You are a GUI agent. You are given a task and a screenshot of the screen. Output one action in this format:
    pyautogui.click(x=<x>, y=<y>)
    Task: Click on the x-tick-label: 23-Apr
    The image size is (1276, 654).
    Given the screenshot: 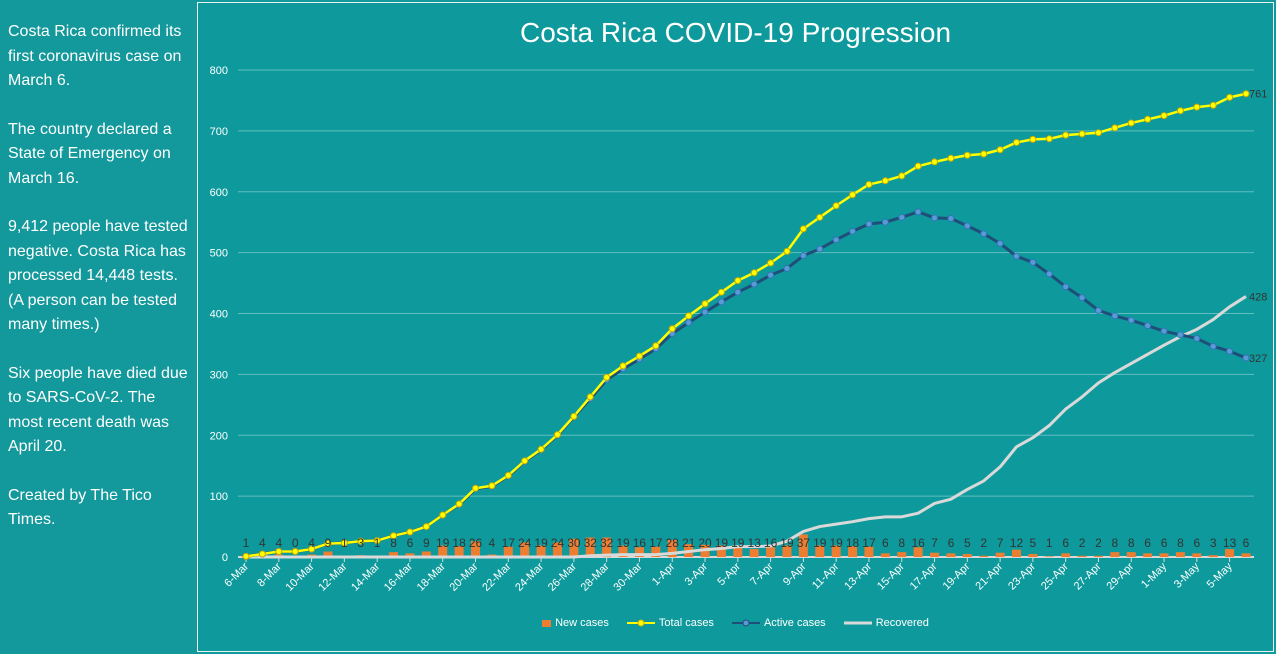 What is the action you would take?
    pyautogui.click(x=1022, y=576)
    